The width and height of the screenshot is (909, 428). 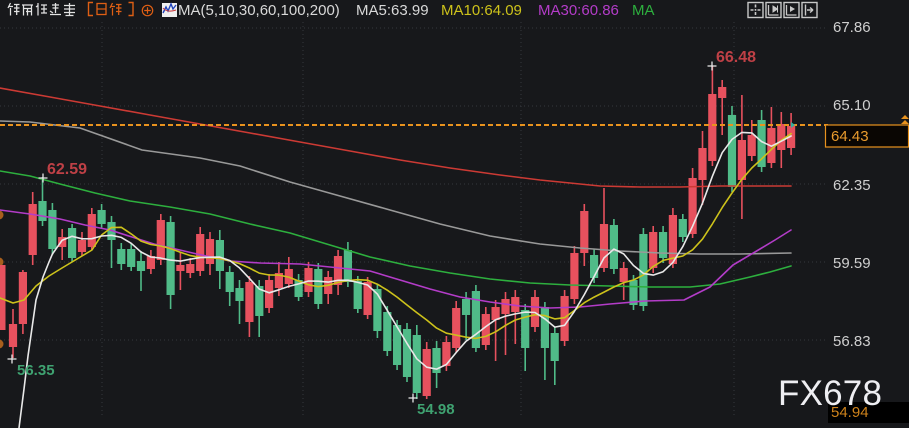 I want to click on svg-text: 64.43, so click(x=850, y=136).